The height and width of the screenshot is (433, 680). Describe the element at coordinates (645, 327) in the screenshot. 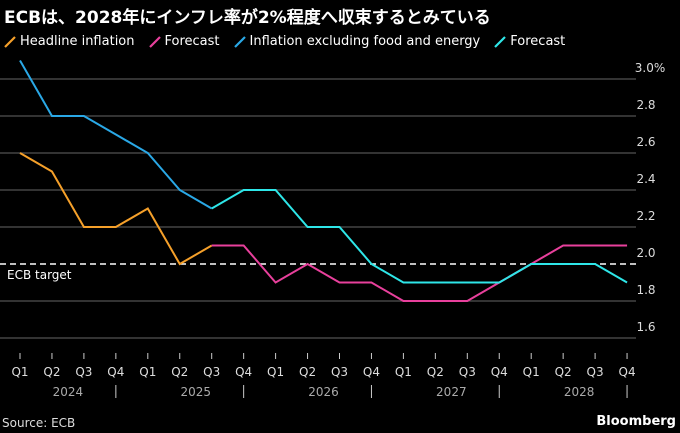

I see `y-tick-label: 1.6` at that location.